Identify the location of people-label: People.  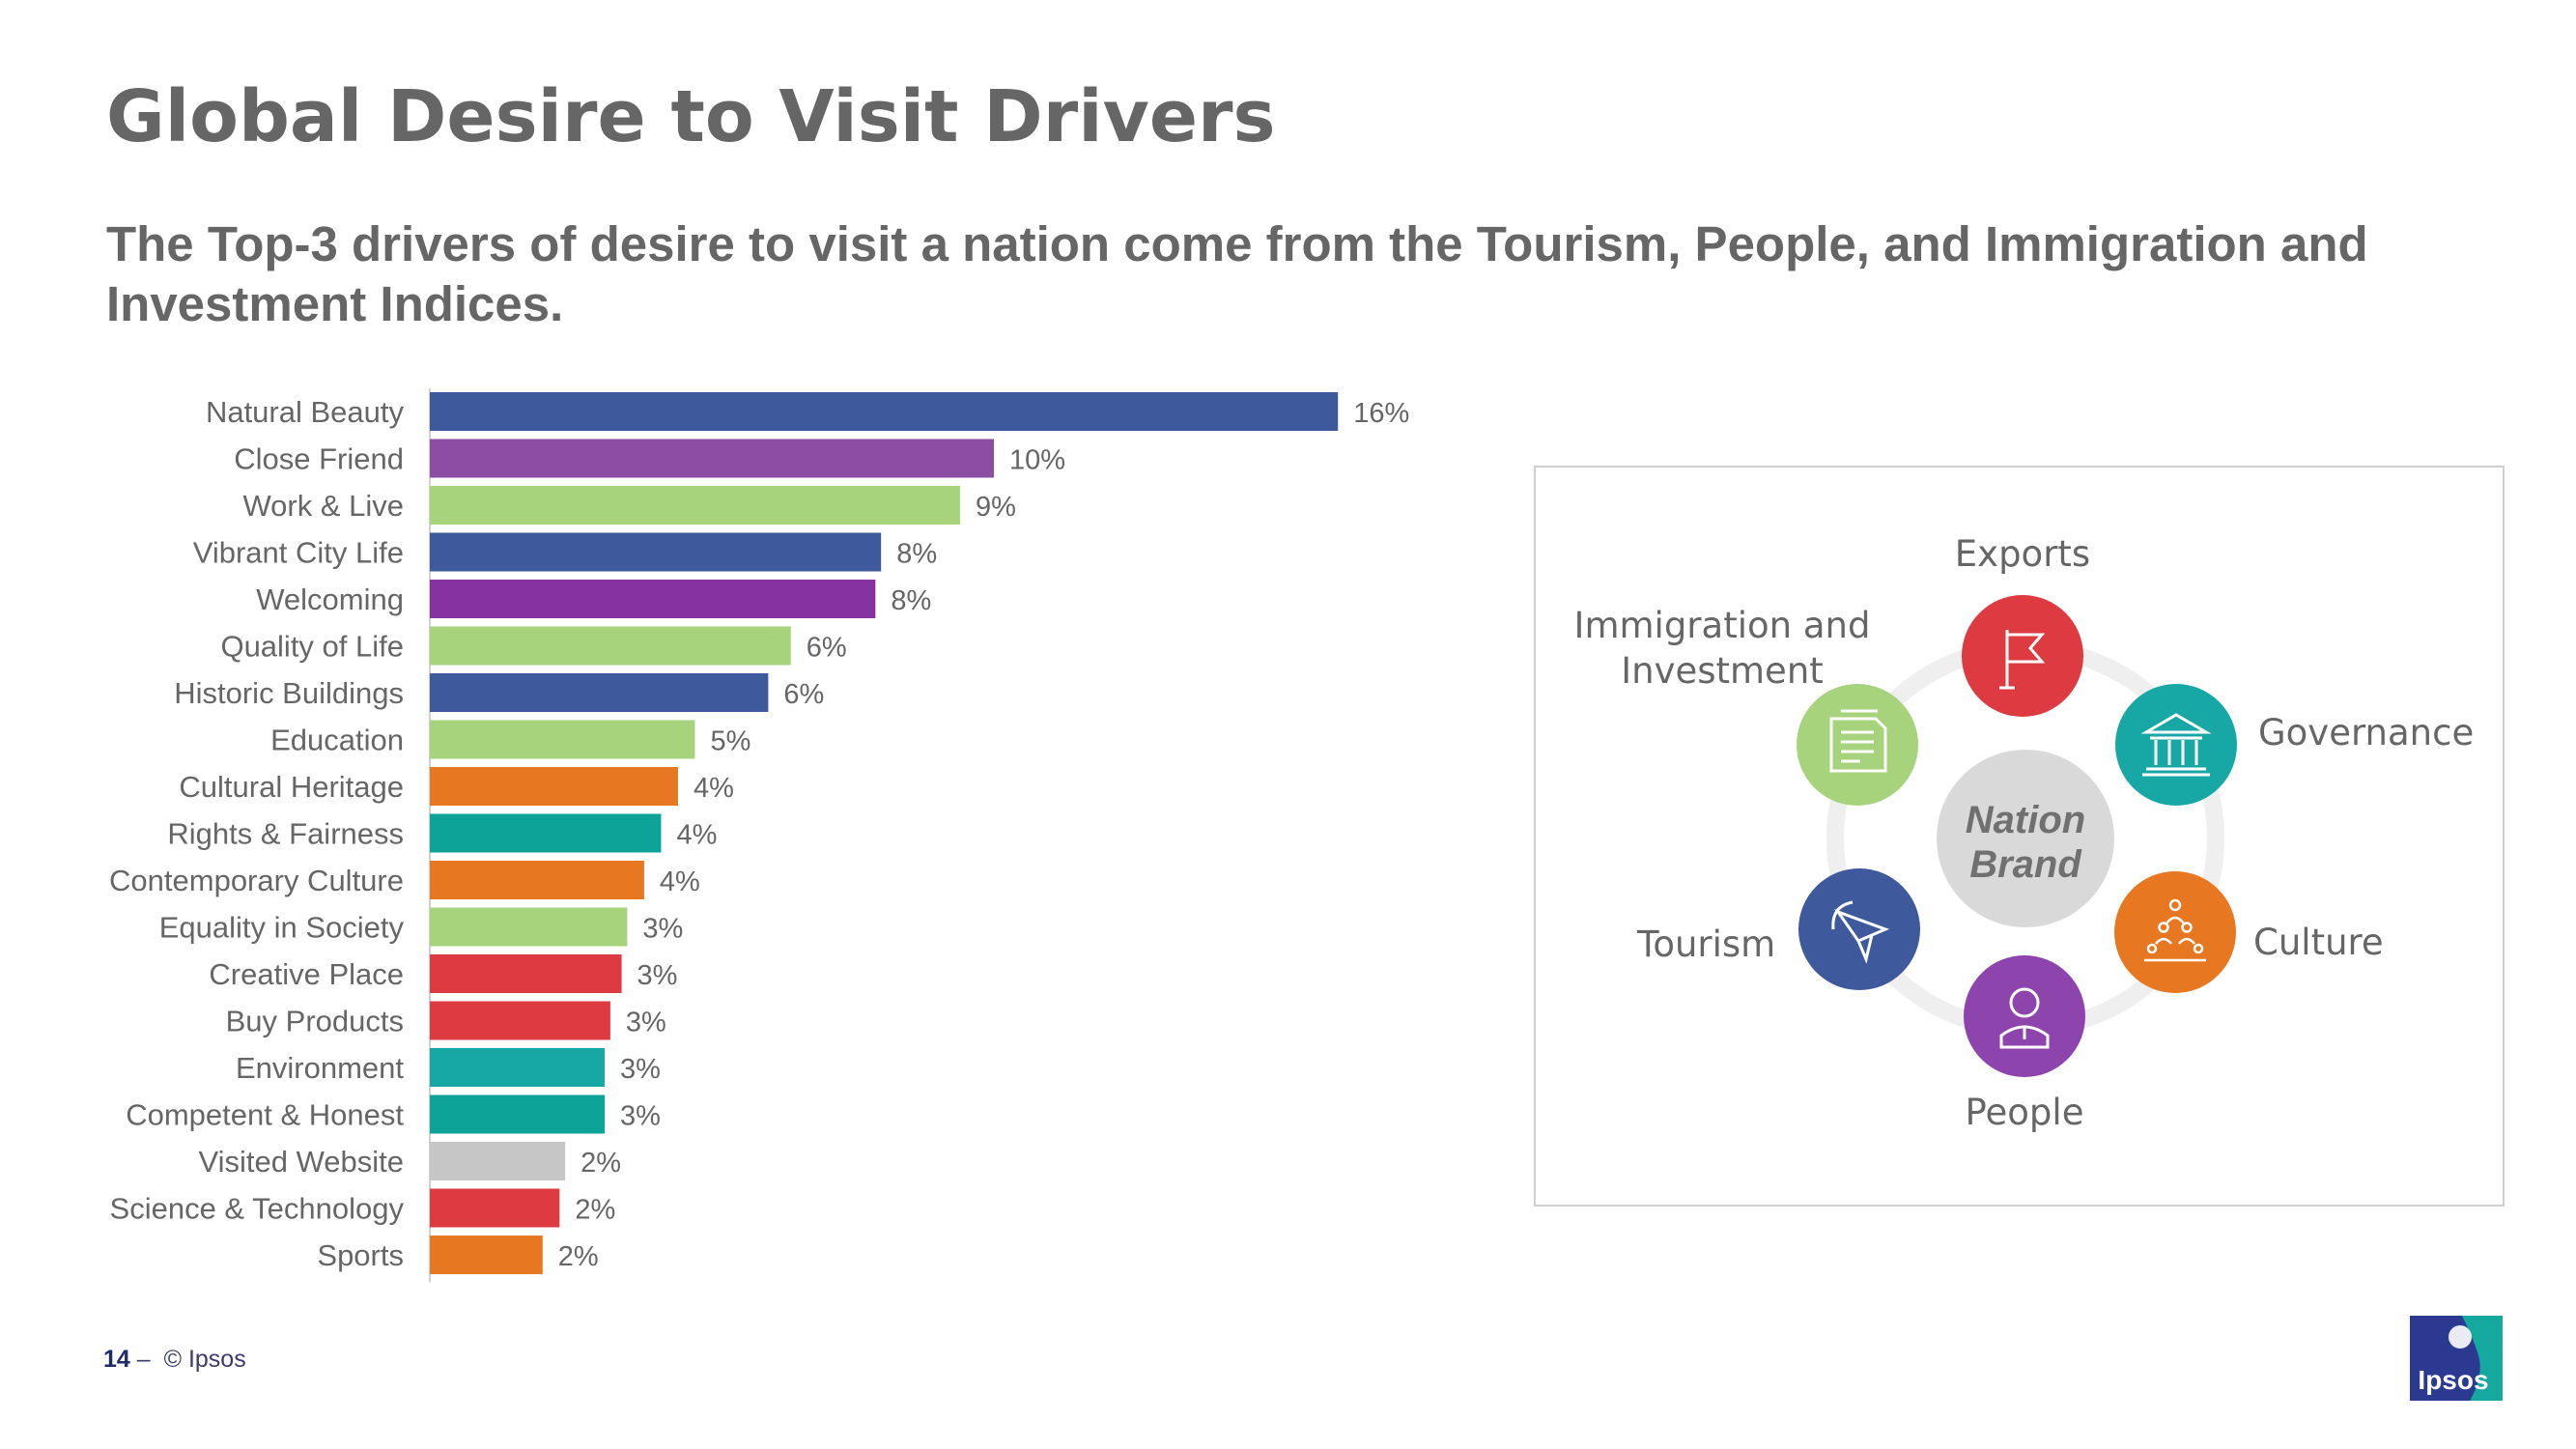
(2025, 1112).